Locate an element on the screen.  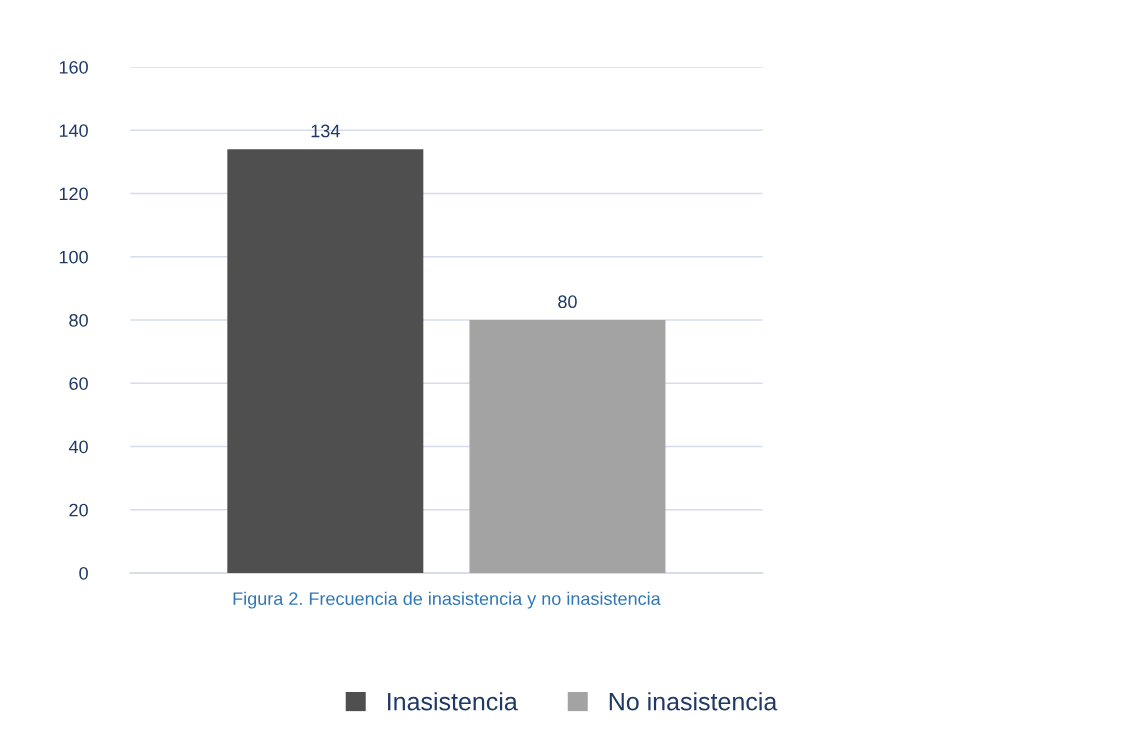
x-axis-title: Figura 2. Frecuencia de inasistencia y no inasistencia is located at coordinates (447, 600).